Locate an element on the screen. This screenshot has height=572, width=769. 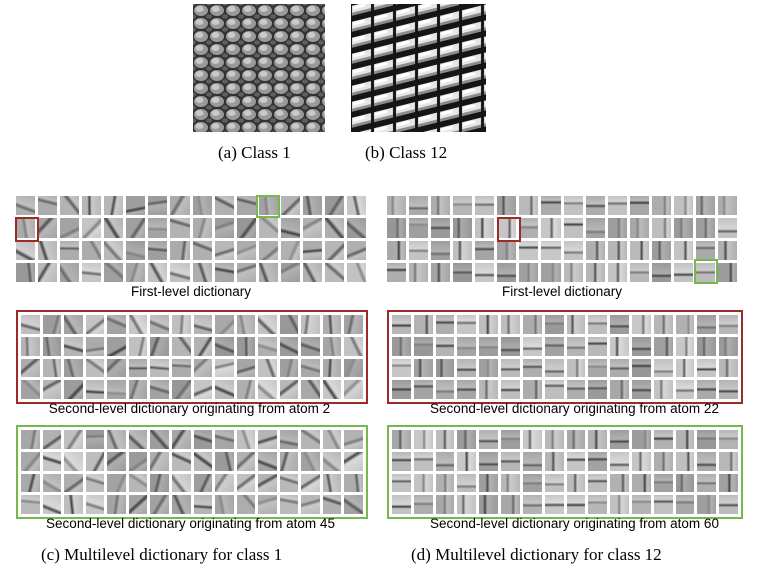
right-first-level-label: First-level dictionary is located at coordinates (562, 291).